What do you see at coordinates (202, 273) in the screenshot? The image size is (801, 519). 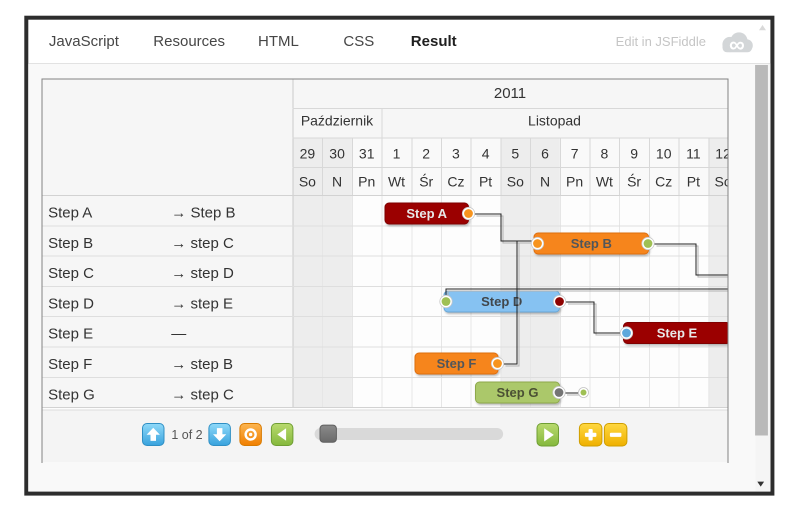 I see `svg-text: → step D` at bounding box center [202, 273].